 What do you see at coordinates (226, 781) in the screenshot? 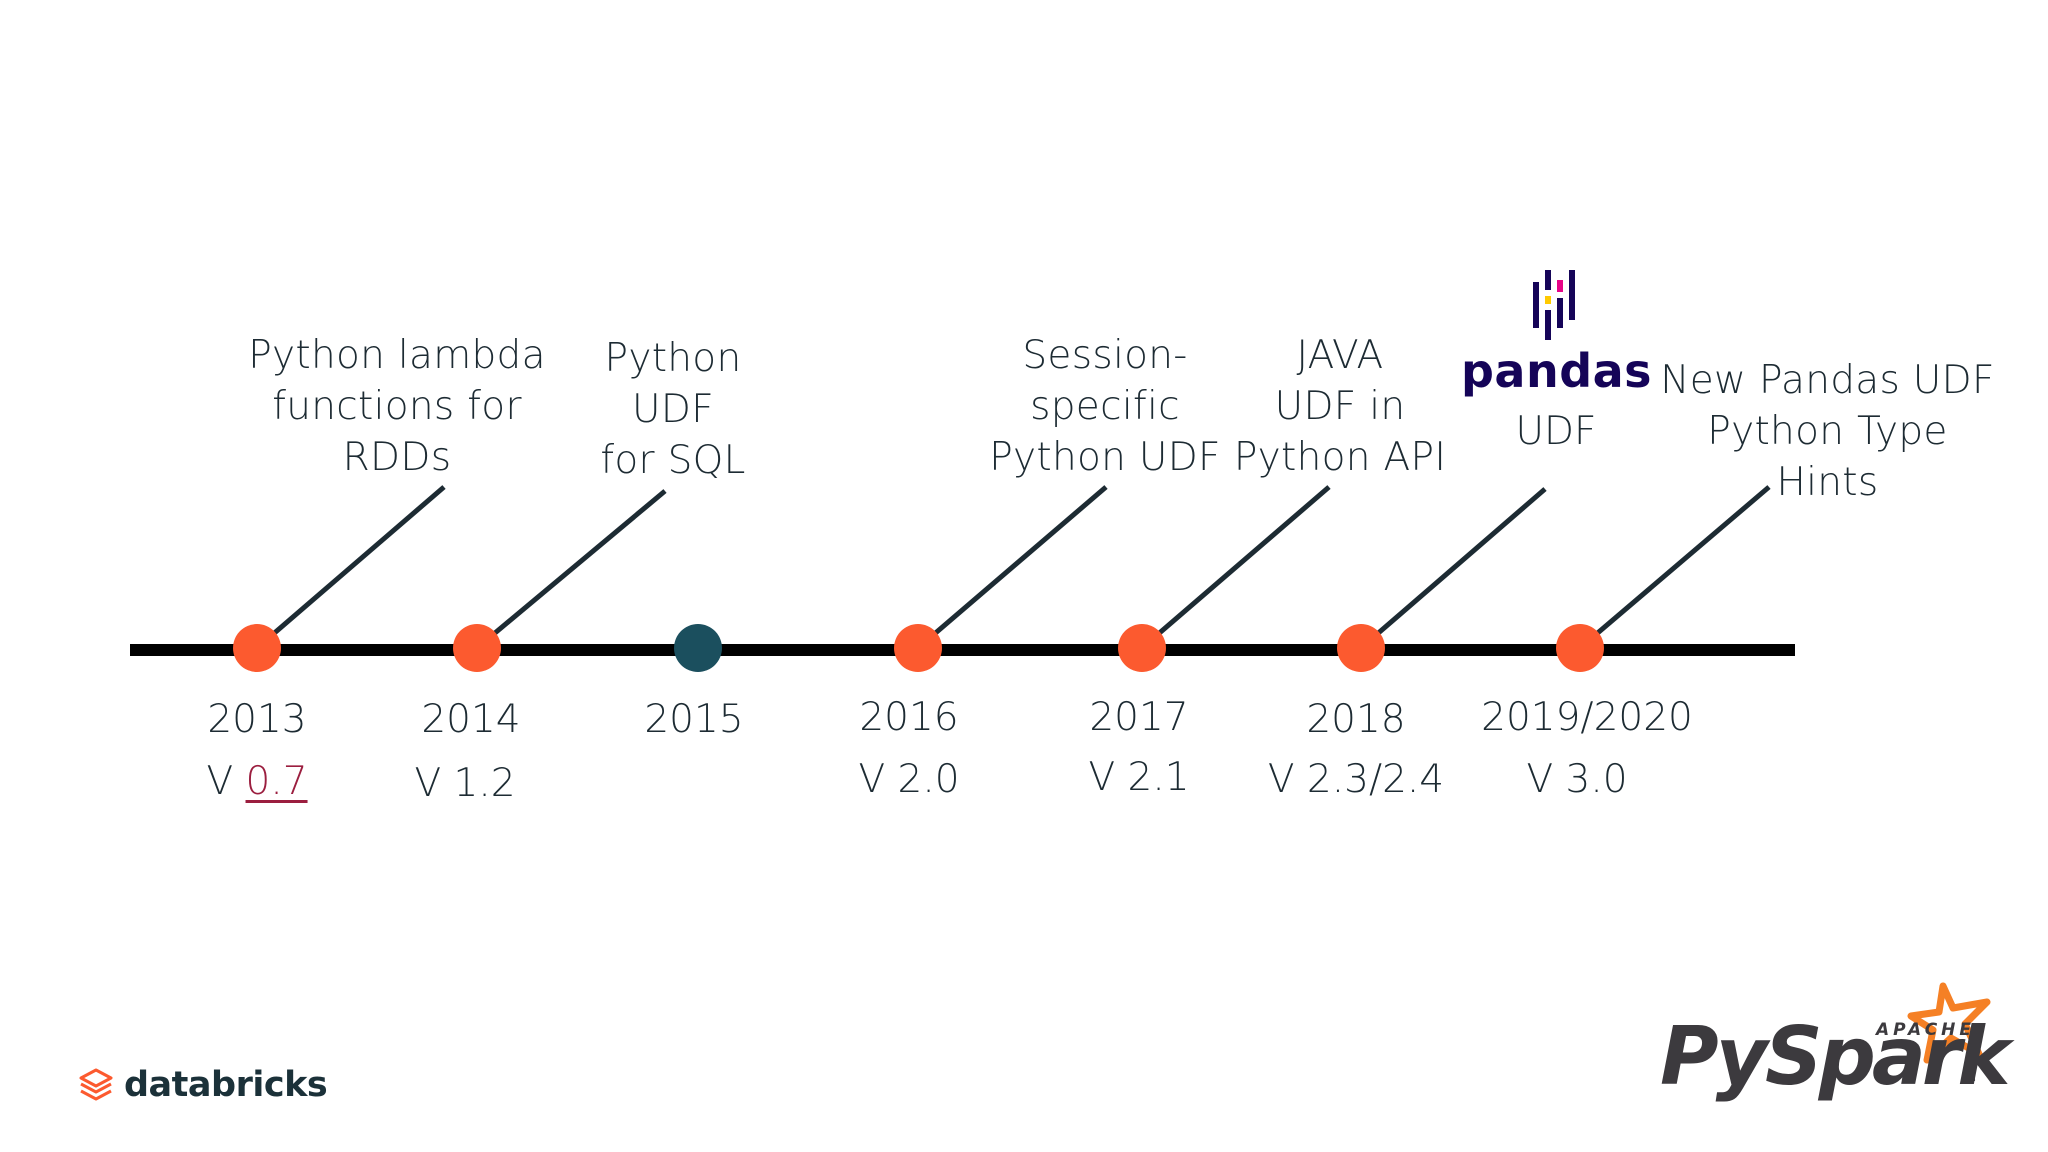
I see `version-prefix: V` at bounding box center [226, 781].